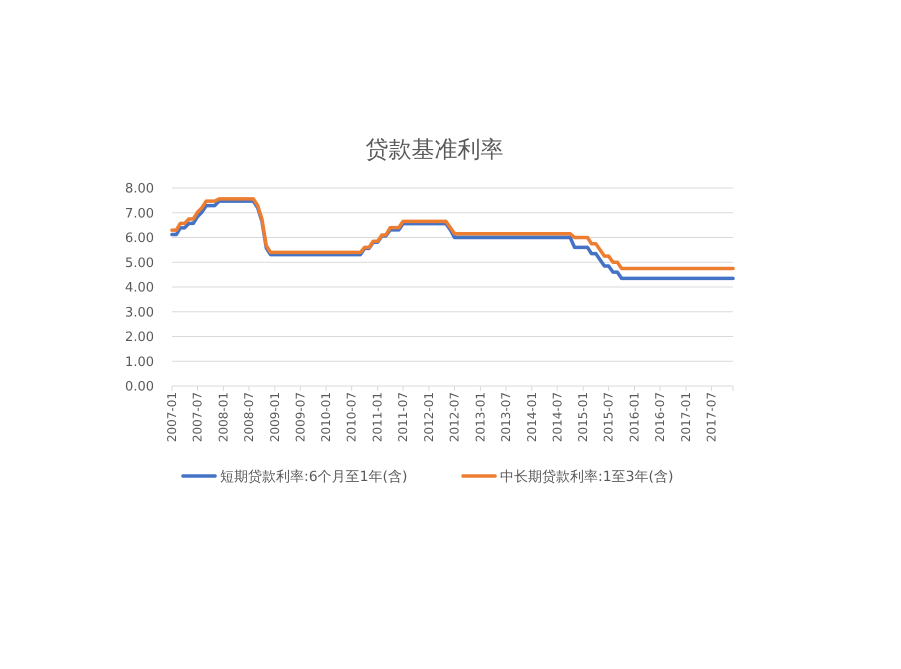  Describe the element at coordinates (480, 417) in the screenshot. I see `x-tick-label: 2013-01` at that location.